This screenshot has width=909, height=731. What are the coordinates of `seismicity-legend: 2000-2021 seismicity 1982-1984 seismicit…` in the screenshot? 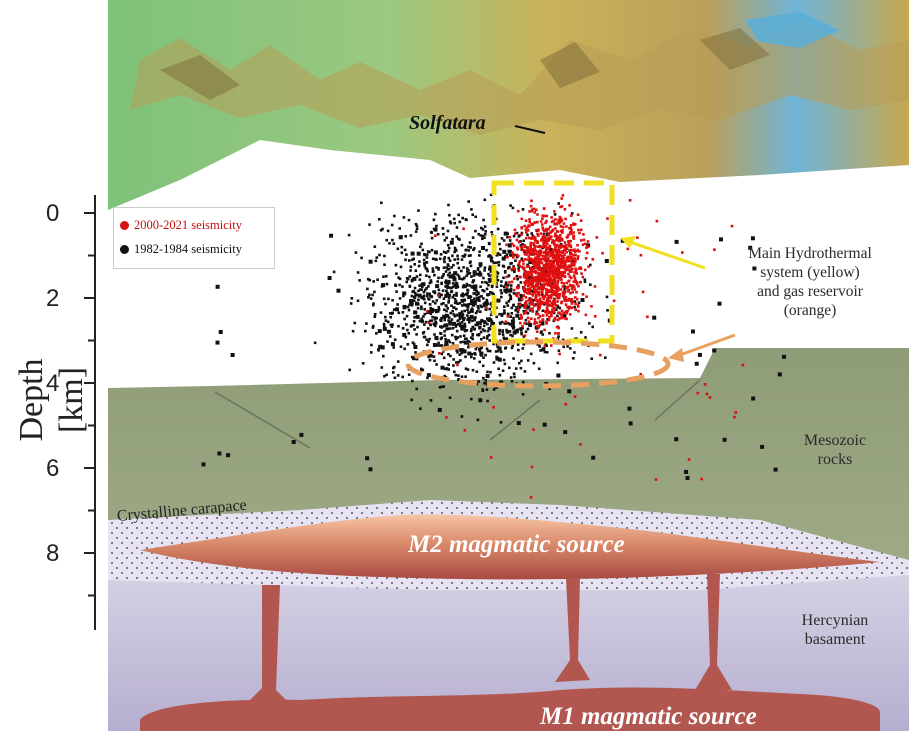 It's located at (194, 238).